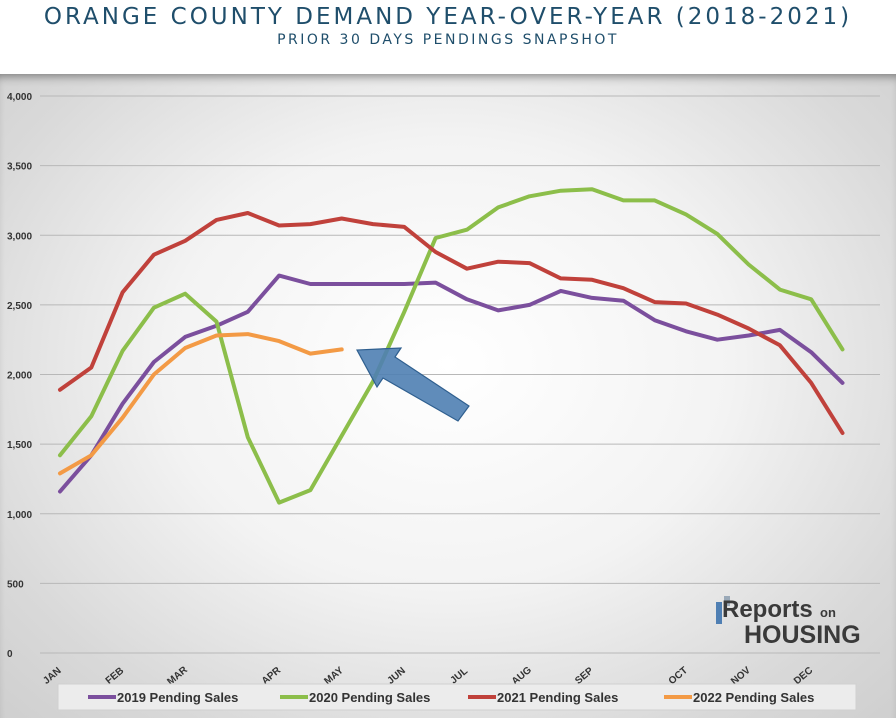  Describe the element at coordinates (177, 697) in the screenshot. I see `legend-label: 2019 Pending Sales` at that location.